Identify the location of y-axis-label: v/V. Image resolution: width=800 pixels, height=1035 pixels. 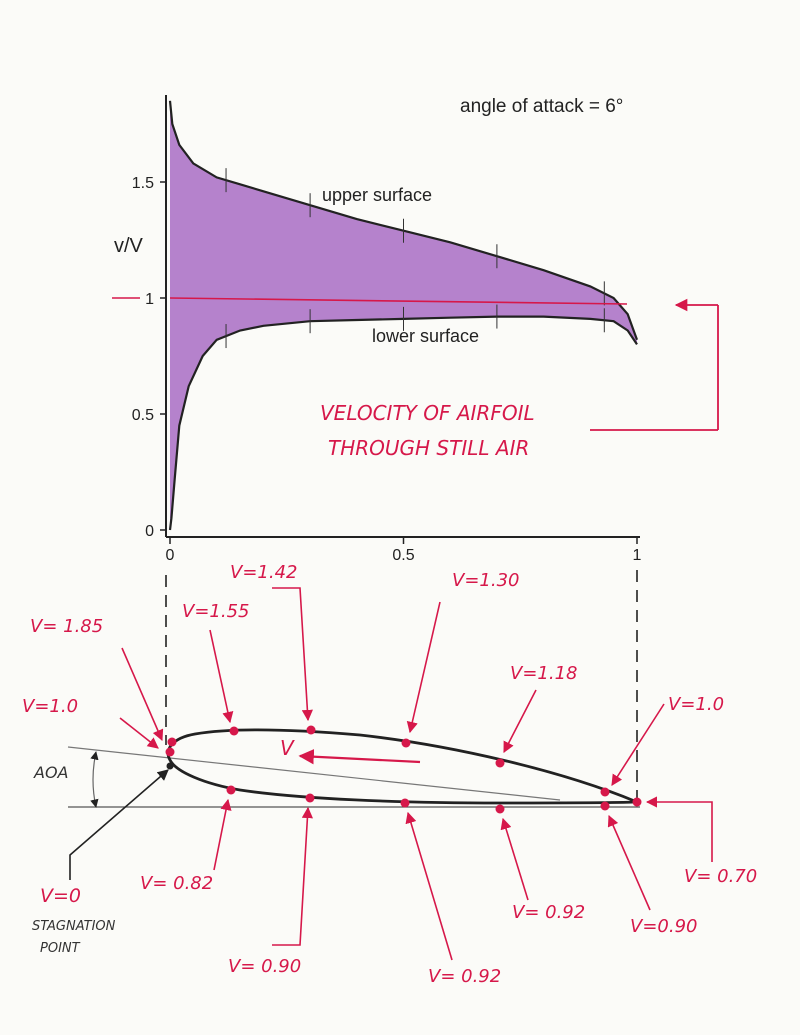
(129, 246).